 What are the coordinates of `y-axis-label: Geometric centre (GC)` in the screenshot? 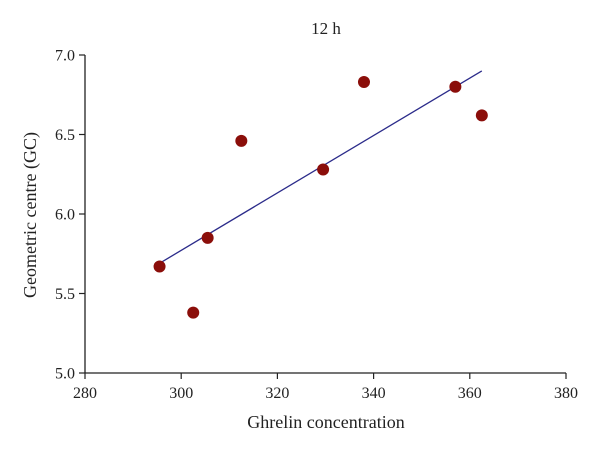 It's located at (30, 215).